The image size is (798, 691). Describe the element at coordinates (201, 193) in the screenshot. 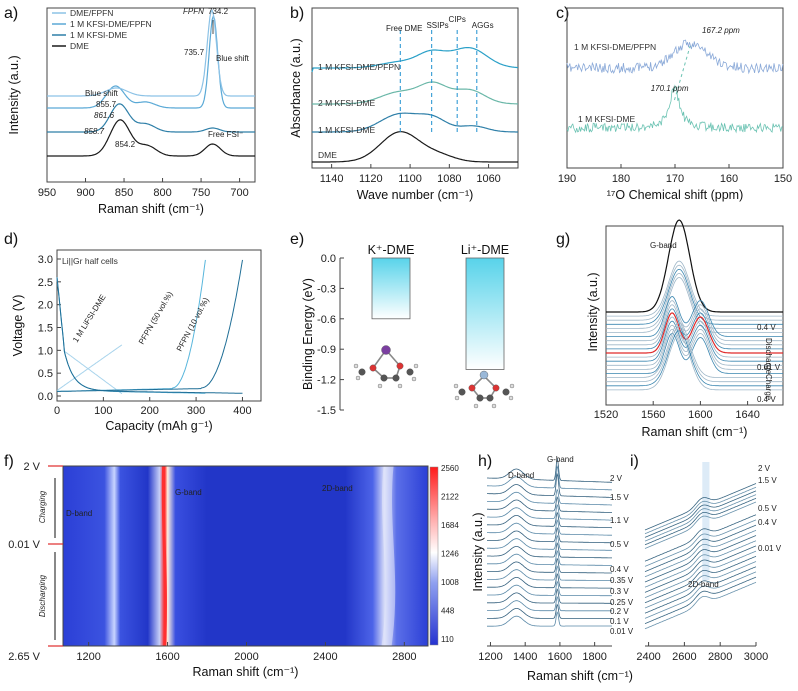

I see `panel-a-xtick-label: 750` at that location.